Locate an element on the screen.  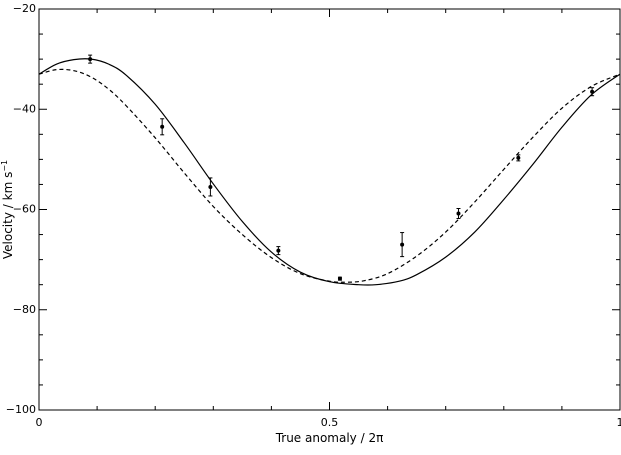
x-tick-label: 0 is located at coordinates (39, 422).